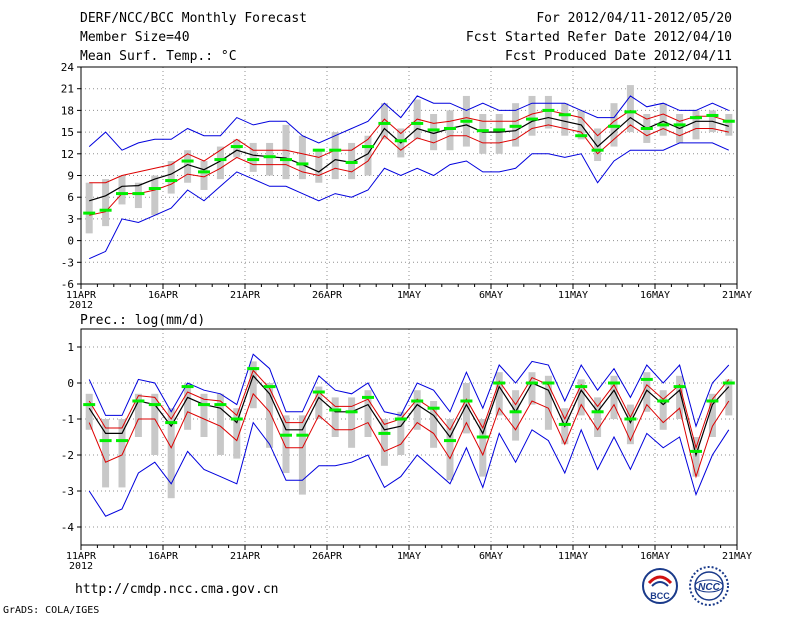 The image size is (800, 618). I want to click on y-tick-label: -6, so click(67, 284).